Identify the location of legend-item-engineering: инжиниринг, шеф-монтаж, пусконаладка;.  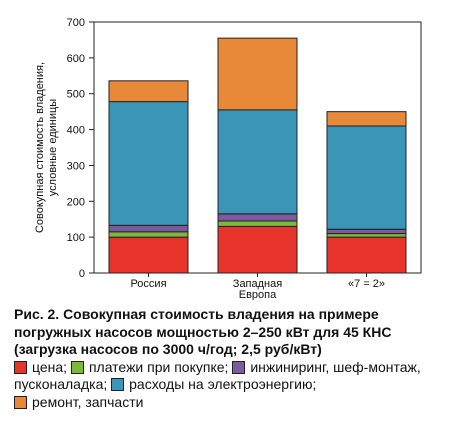
(217, 376).